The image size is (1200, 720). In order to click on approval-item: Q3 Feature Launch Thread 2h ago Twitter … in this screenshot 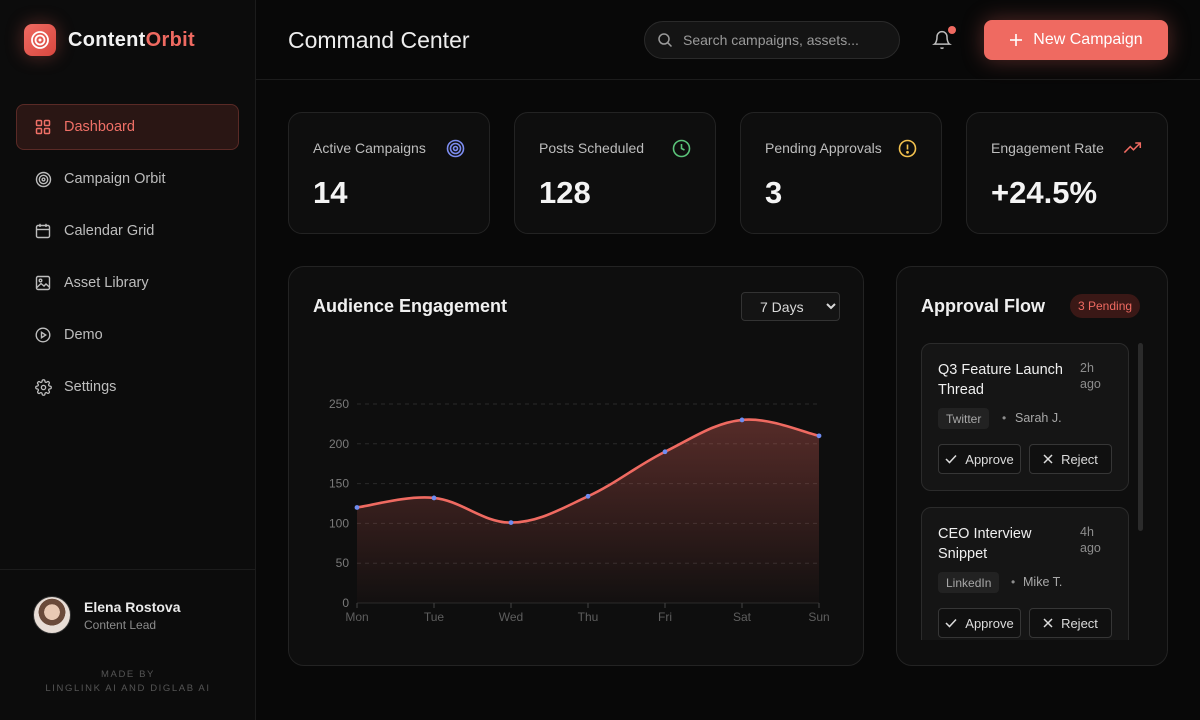, I will do `click(1025, 417)`.